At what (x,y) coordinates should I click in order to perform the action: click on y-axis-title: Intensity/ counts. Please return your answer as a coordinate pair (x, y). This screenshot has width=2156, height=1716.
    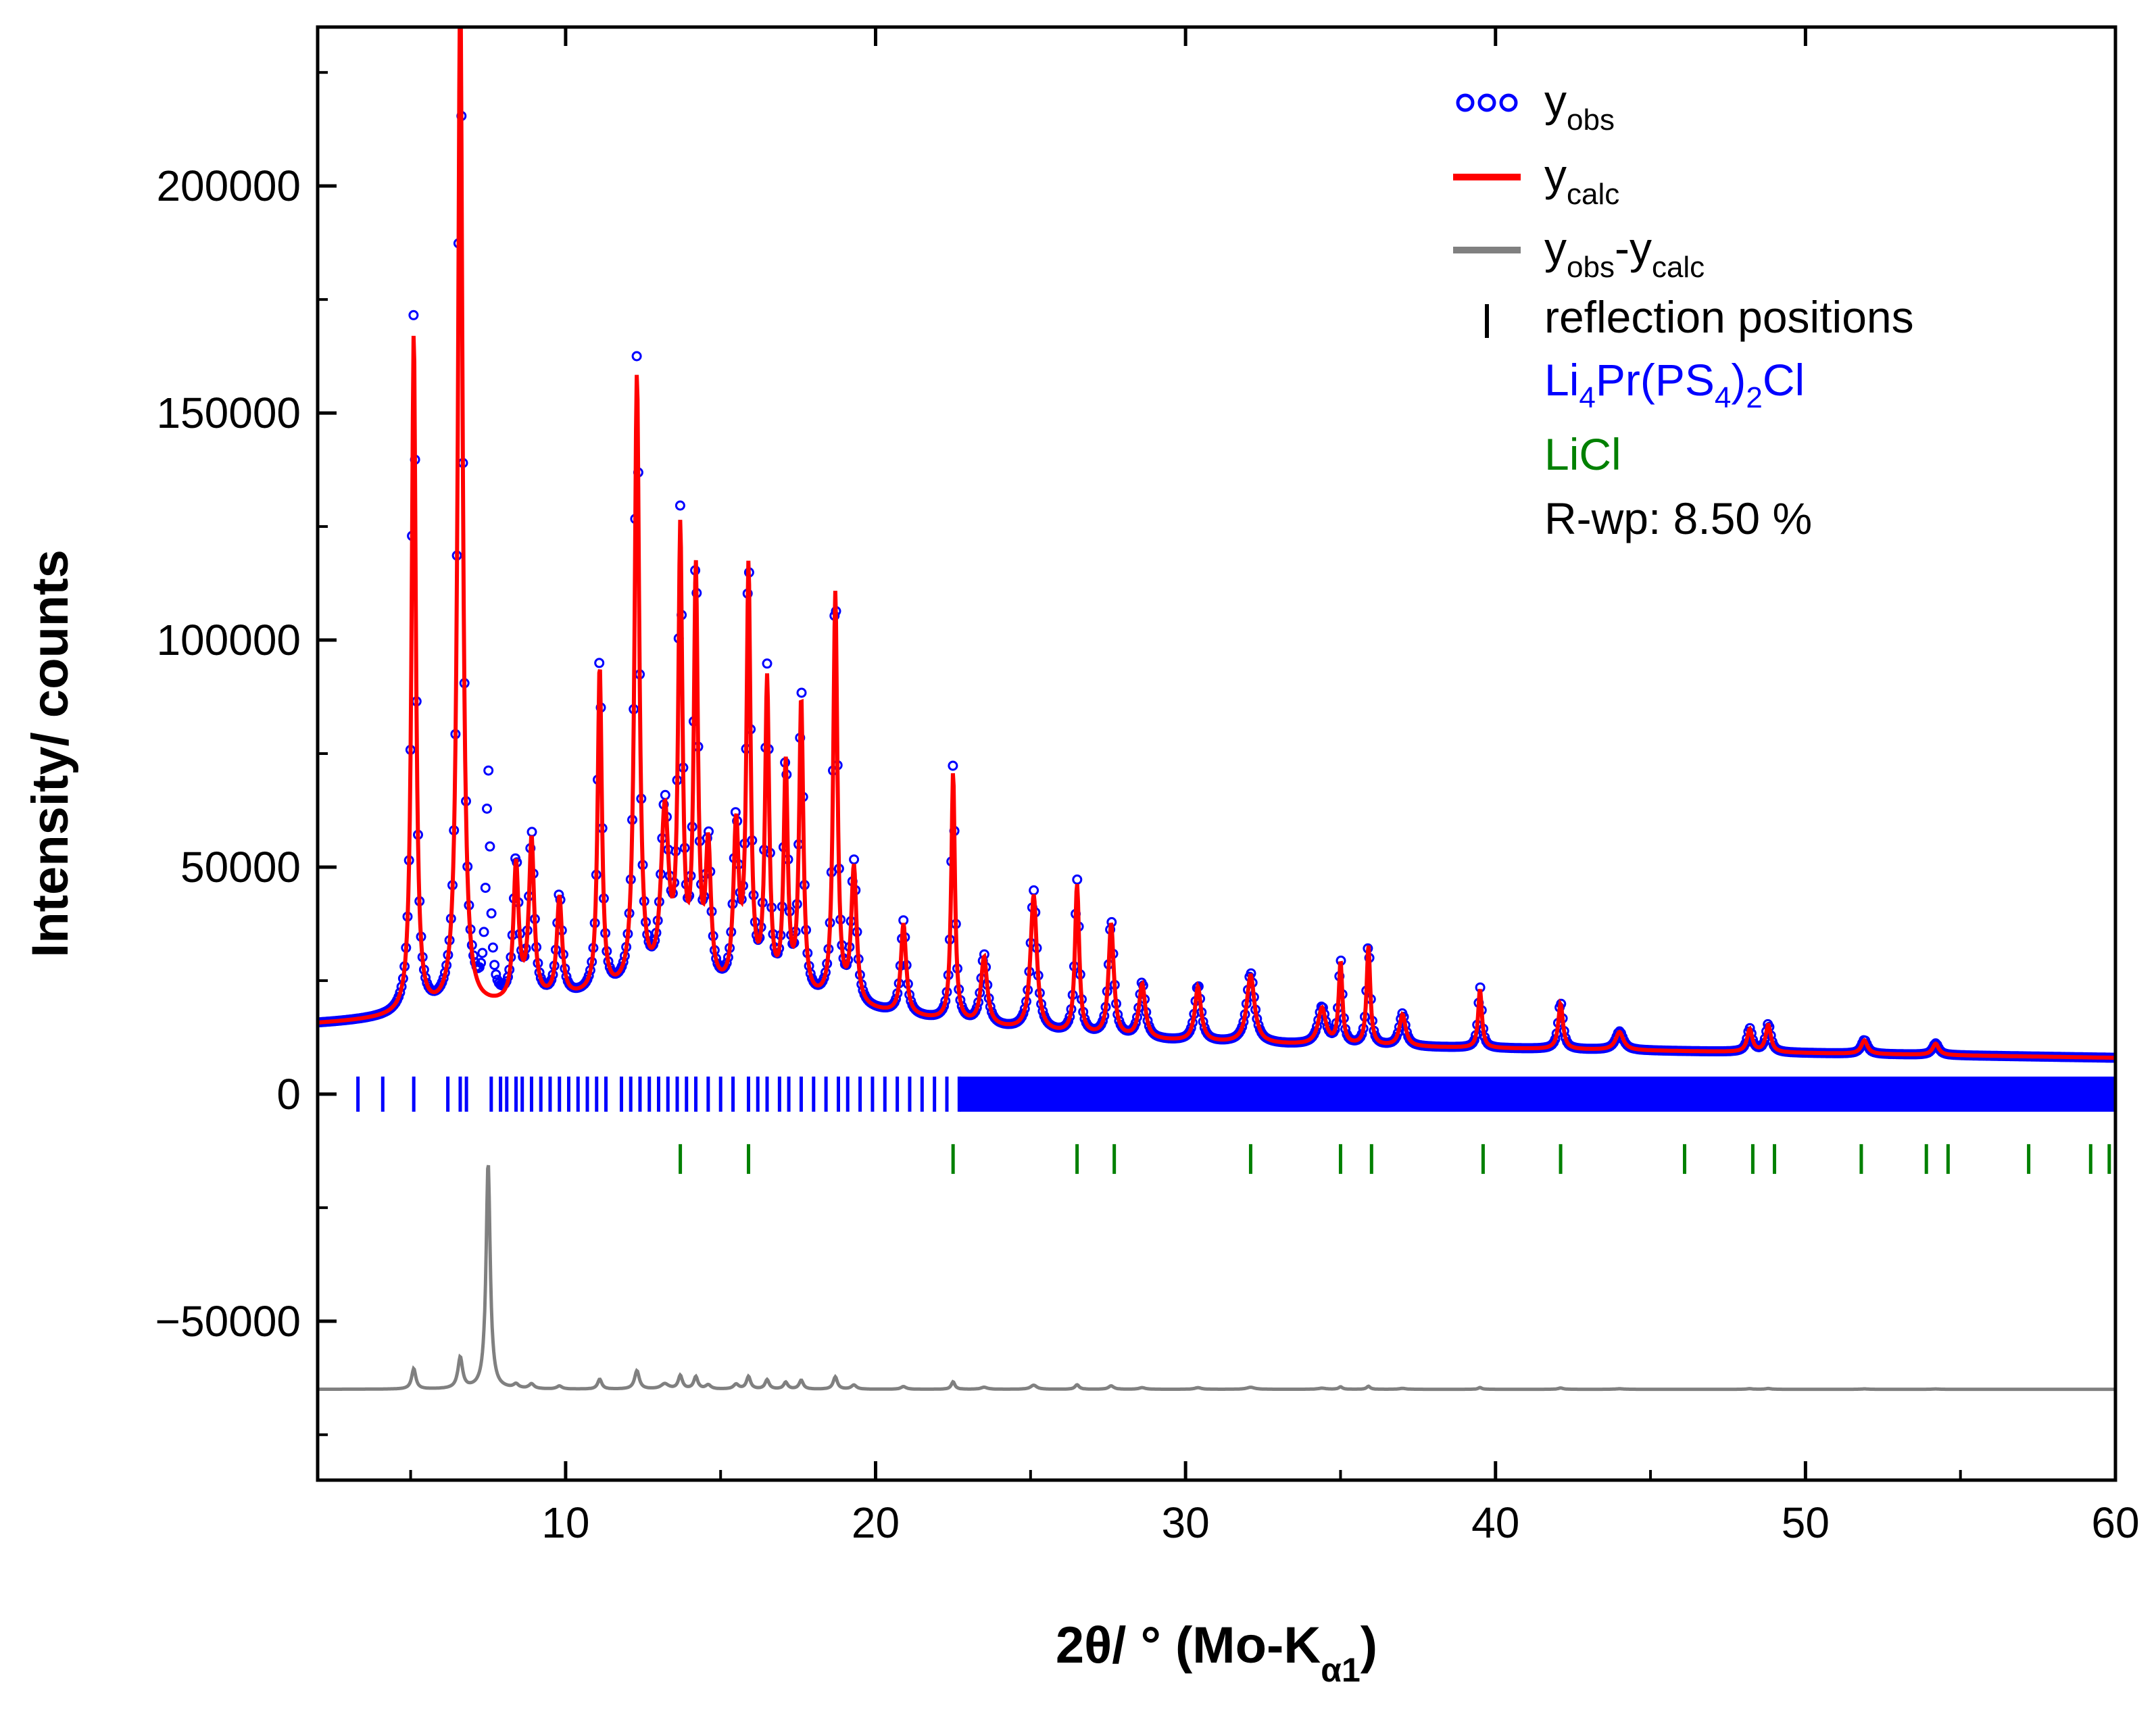
    Looking at the image, I should click on (50, 753).